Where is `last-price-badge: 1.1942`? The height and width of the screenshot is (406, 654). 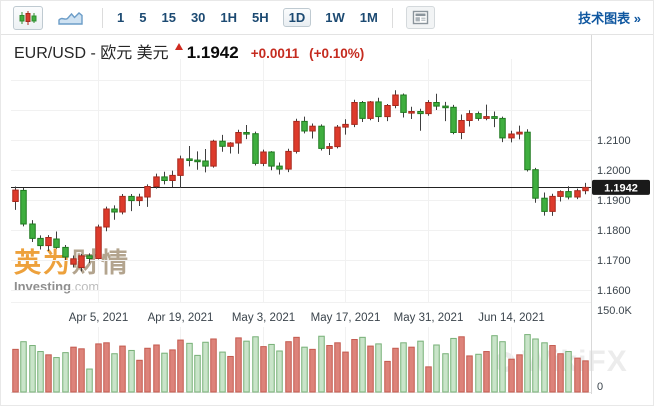
last-price-badge: 1.1942 is located at coordinates (621, 187).